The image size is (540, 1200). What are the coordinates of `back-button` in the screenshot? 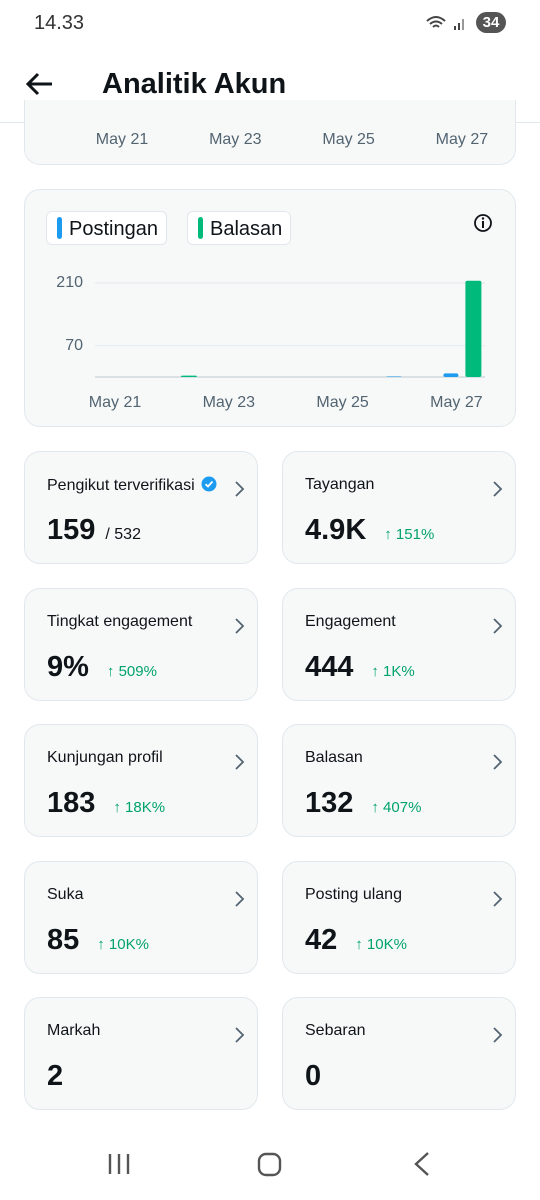 It's located at (40, 84).